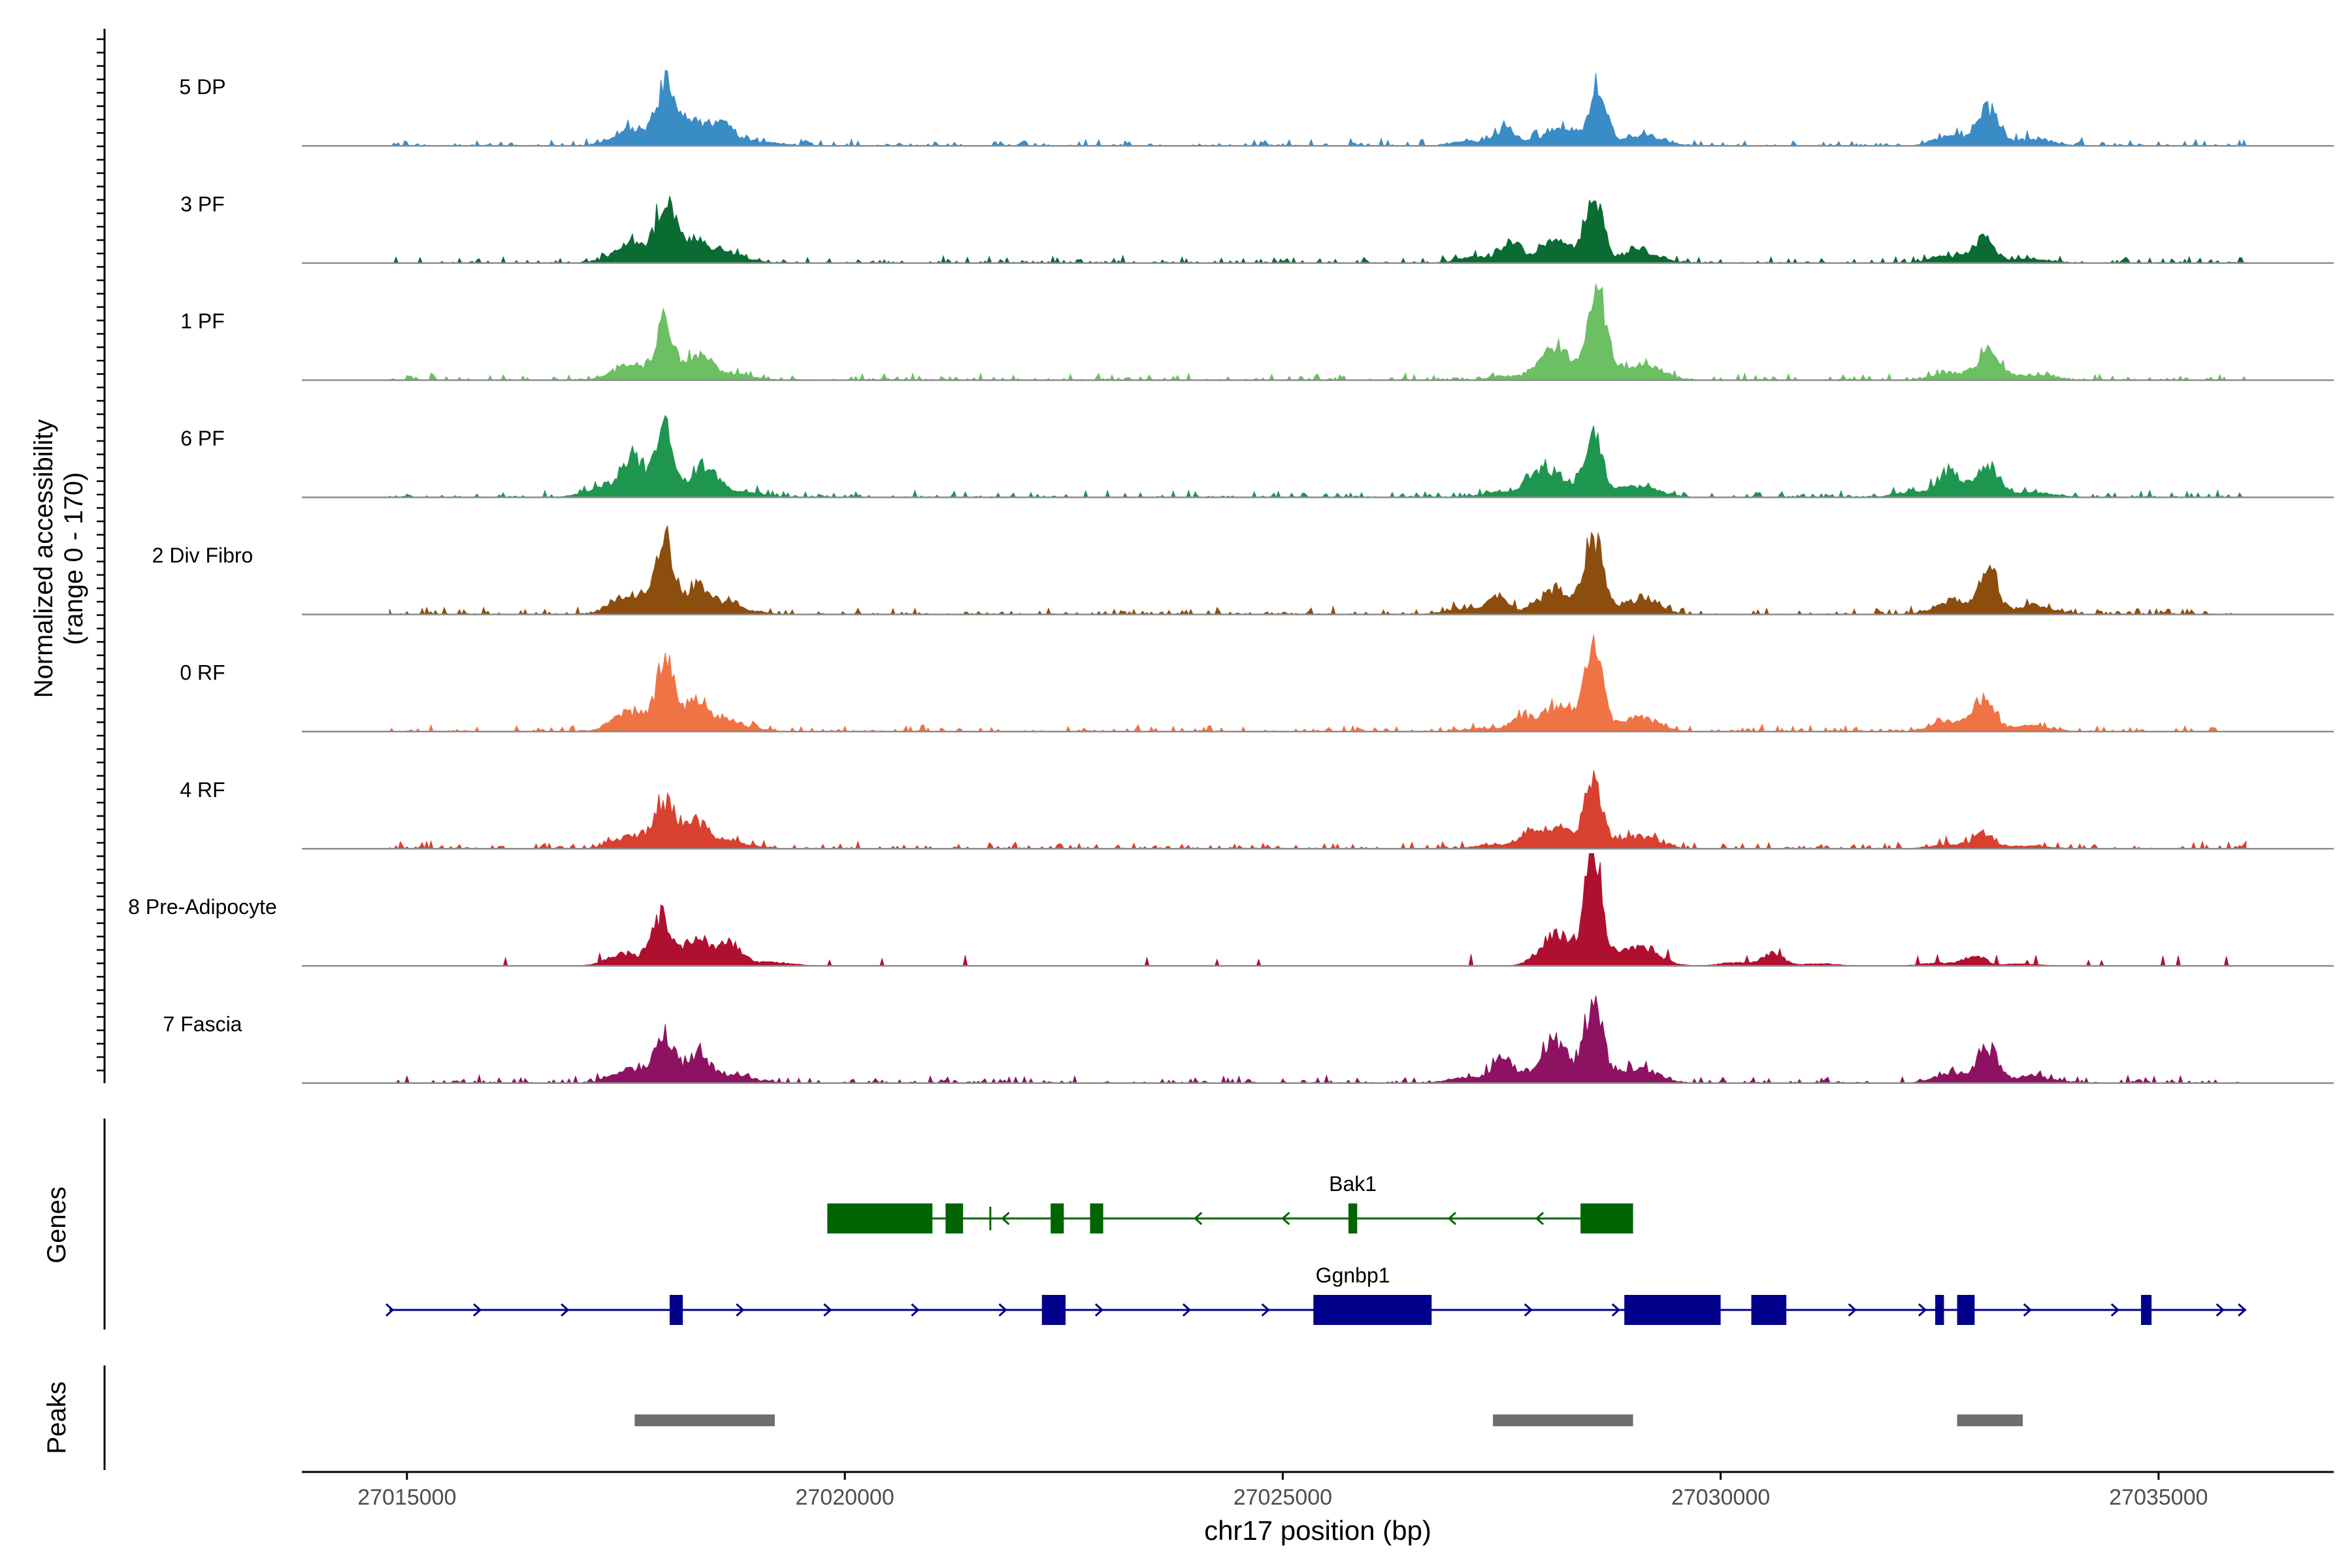 This screenshot has width=2352, height=1568. Describe the element at coordinates (43, 558) in the screenshot. I see `y-axis-label: Normalized accessibility` at that location.